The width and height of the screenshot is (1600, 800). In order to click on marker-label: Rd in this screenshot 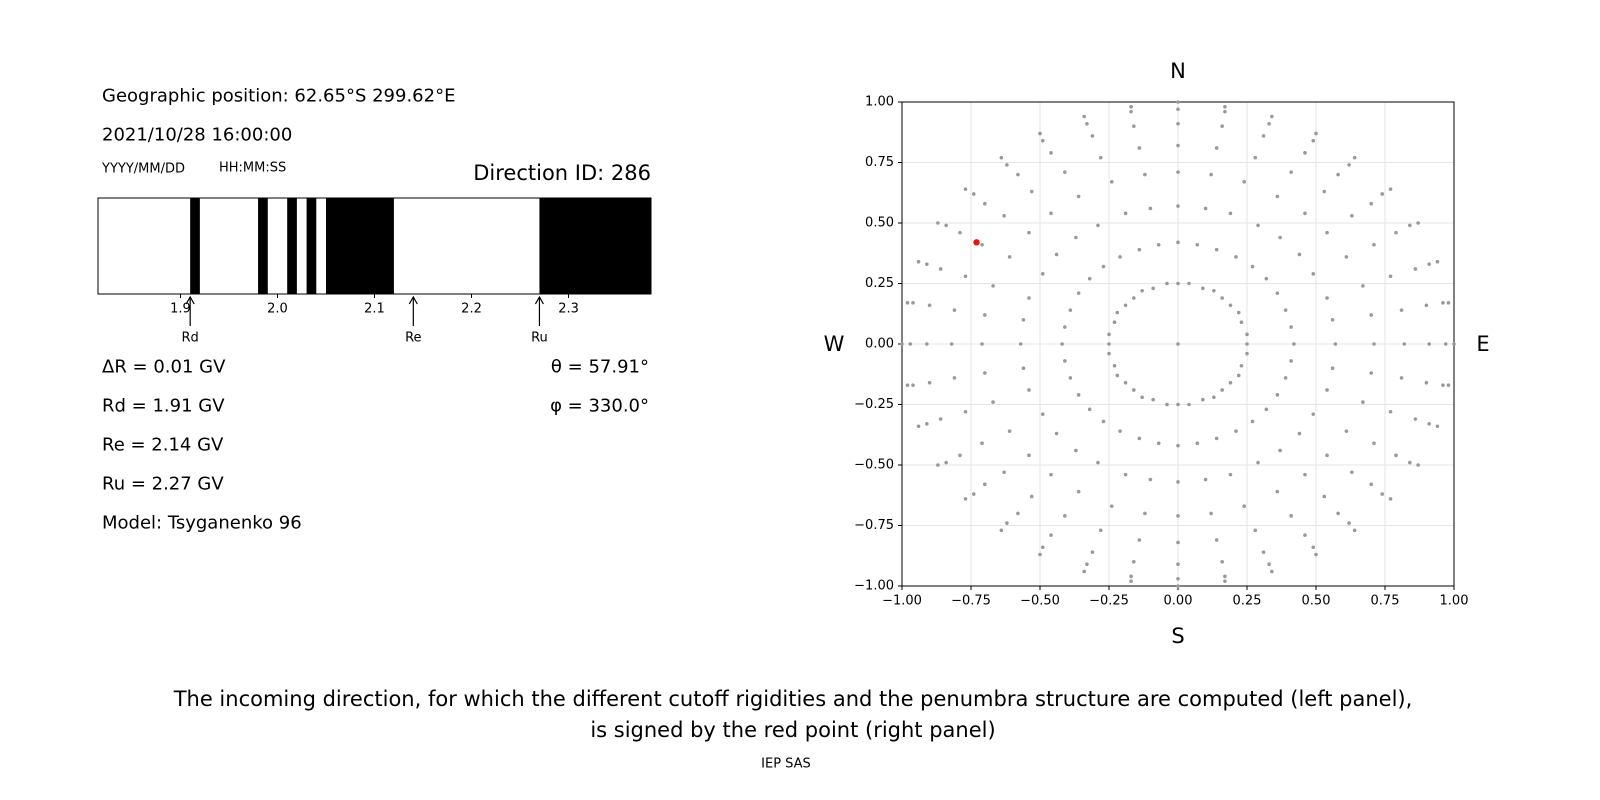, I will do `click(190, 338)`.